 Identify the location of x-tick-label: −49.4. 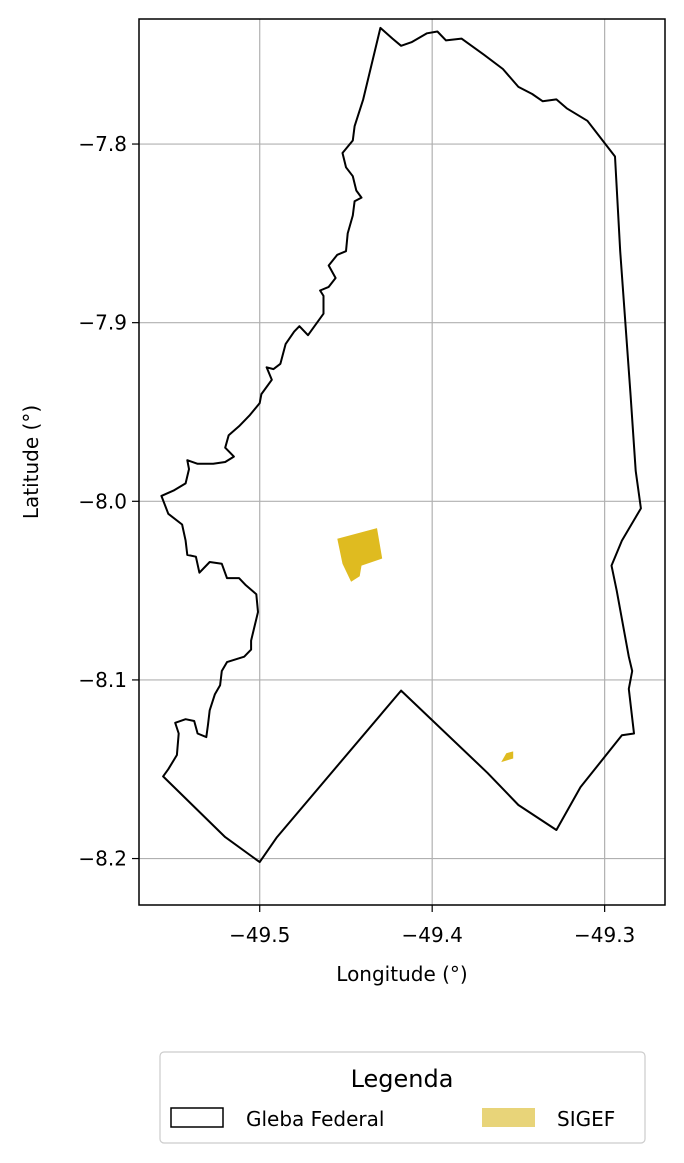
(432, 935).